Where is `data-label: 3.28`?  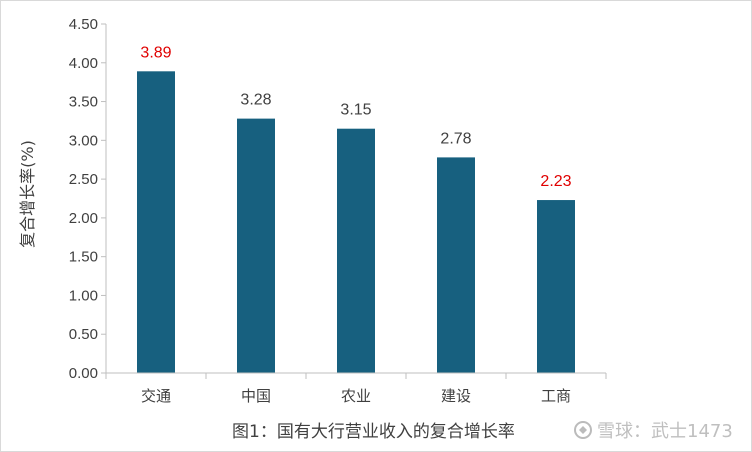
data-label: 3.28 is located at coordinates (255, 100).